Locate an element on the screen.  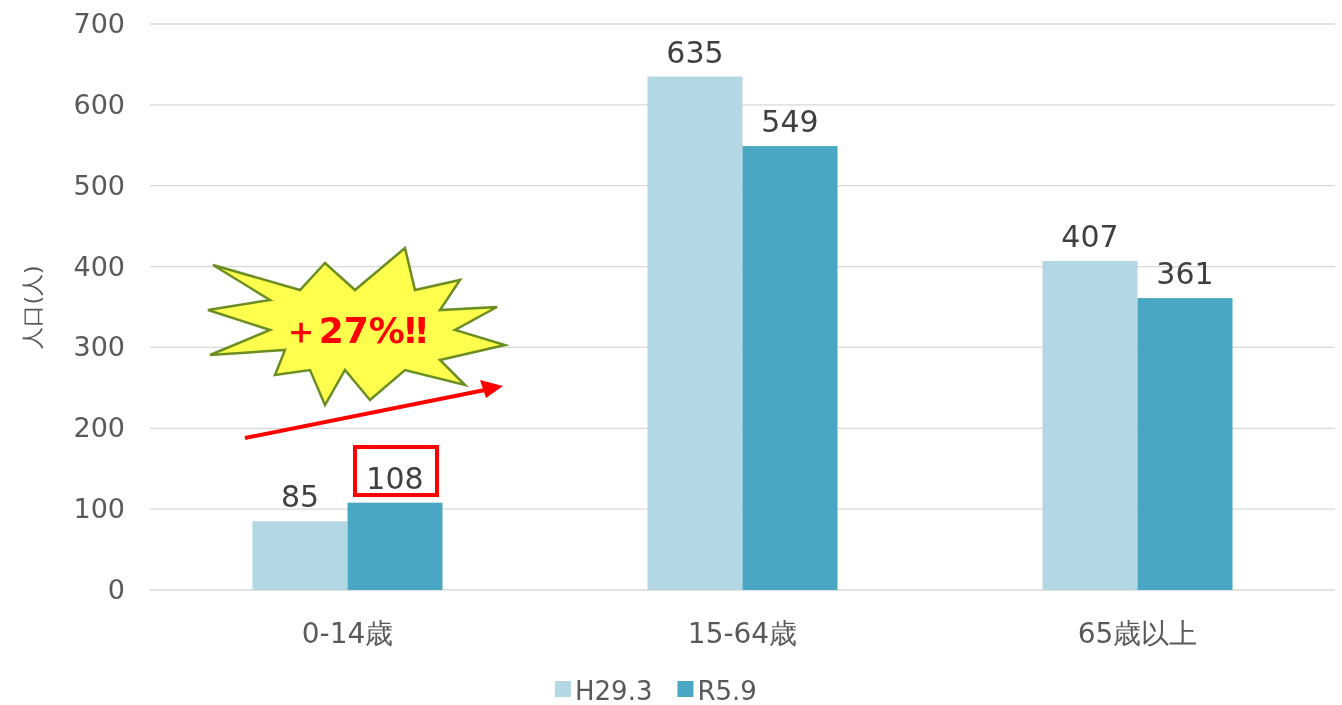
y-tick-label: 500 is located at coordinates (99, 185).